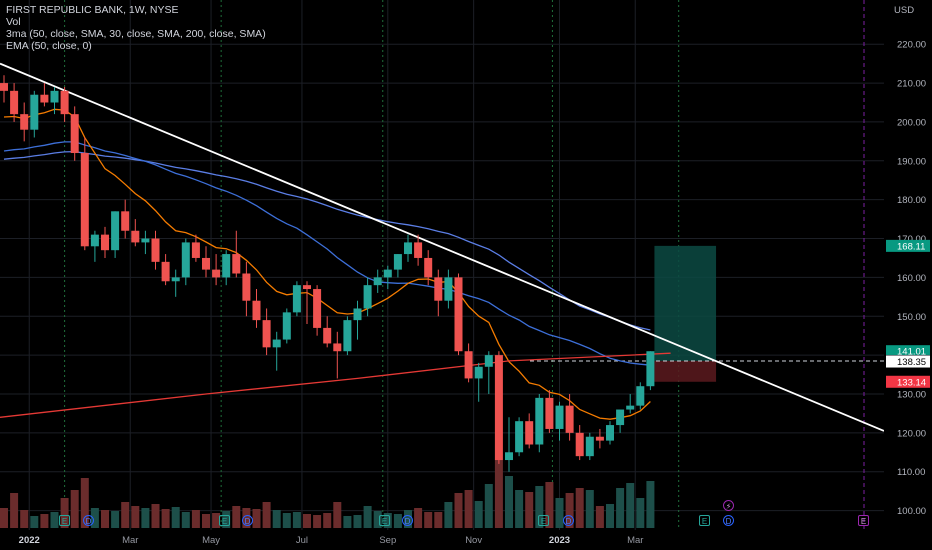  I want to click on time-tick-label: Mar, so click(130, 540).